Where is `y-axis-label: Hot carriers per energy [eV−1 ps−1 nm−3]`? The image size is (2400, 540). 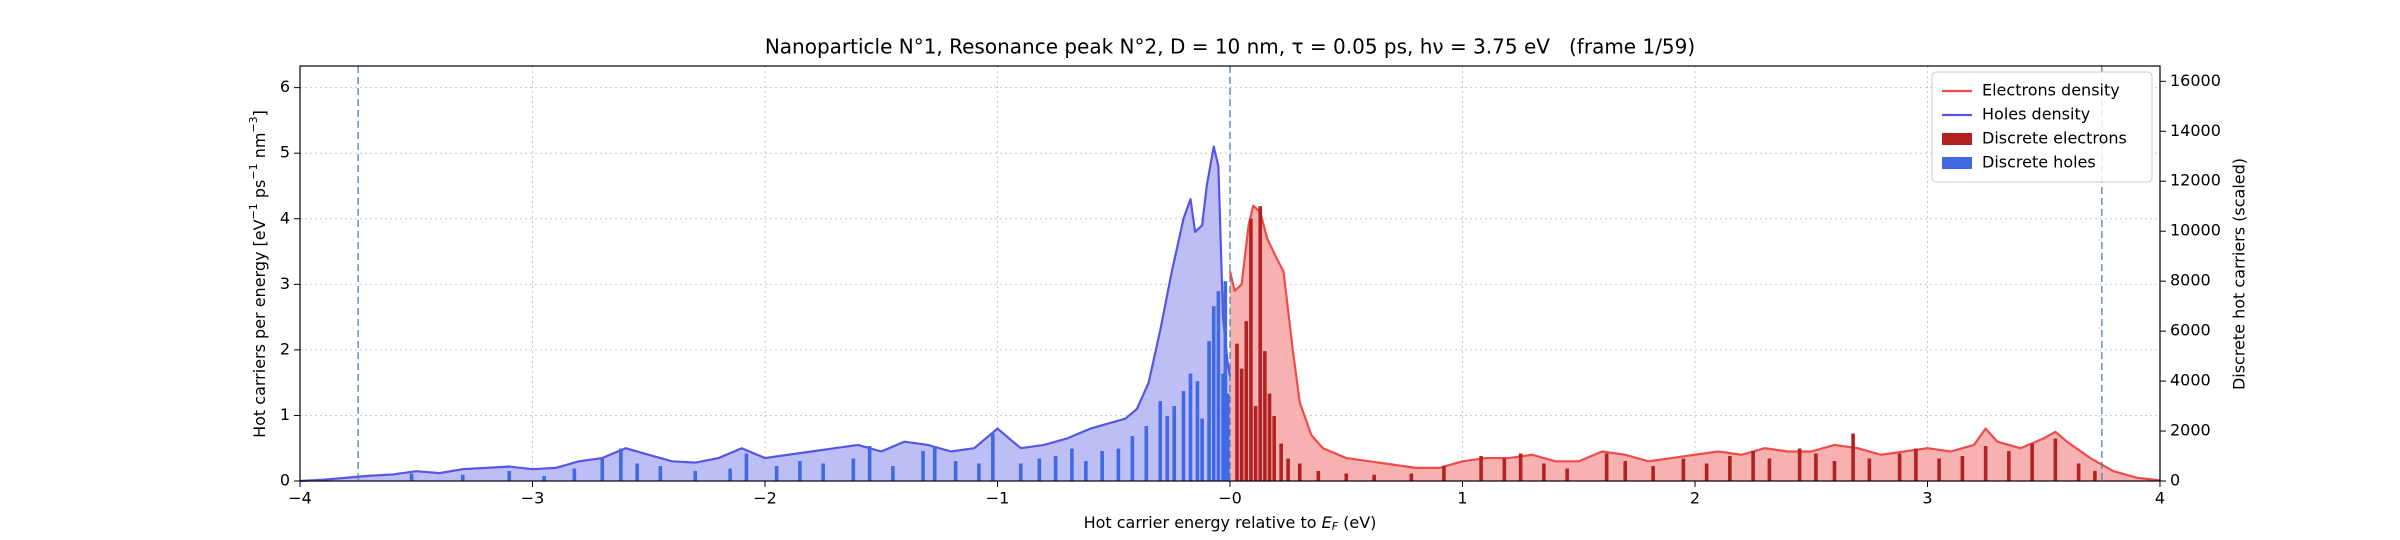
y-axis-label: Hot carriers per energy [eV−1 ps−1 nm−3] is located at coordinates (258, 274).